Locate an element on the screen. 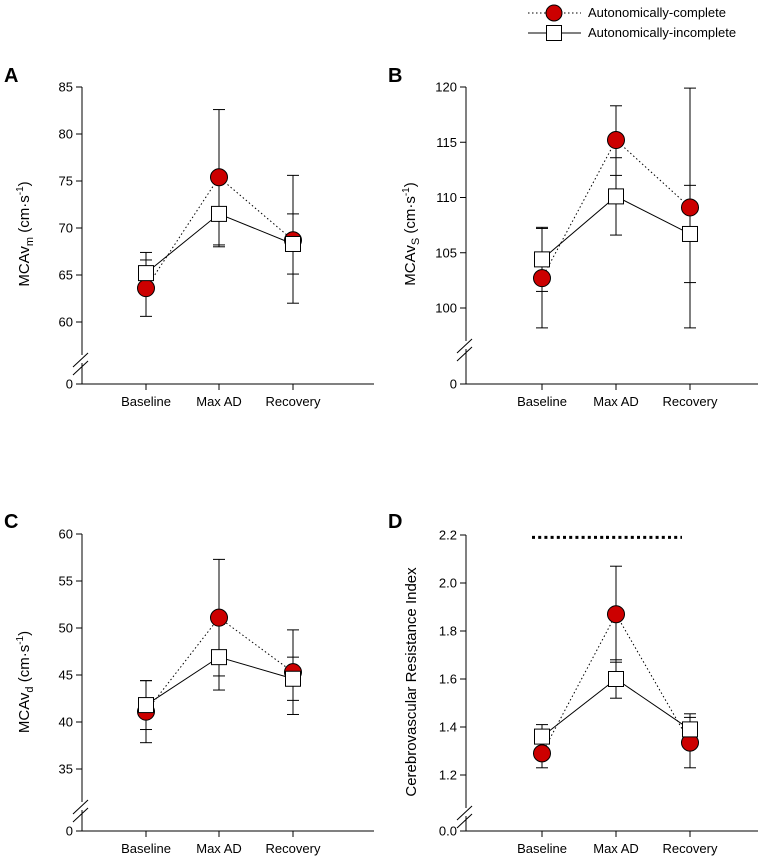 This screenshot has width=768, height=863. legend-incomplete-label: Autonomically-incomplete is located at coordinates (662, 32).